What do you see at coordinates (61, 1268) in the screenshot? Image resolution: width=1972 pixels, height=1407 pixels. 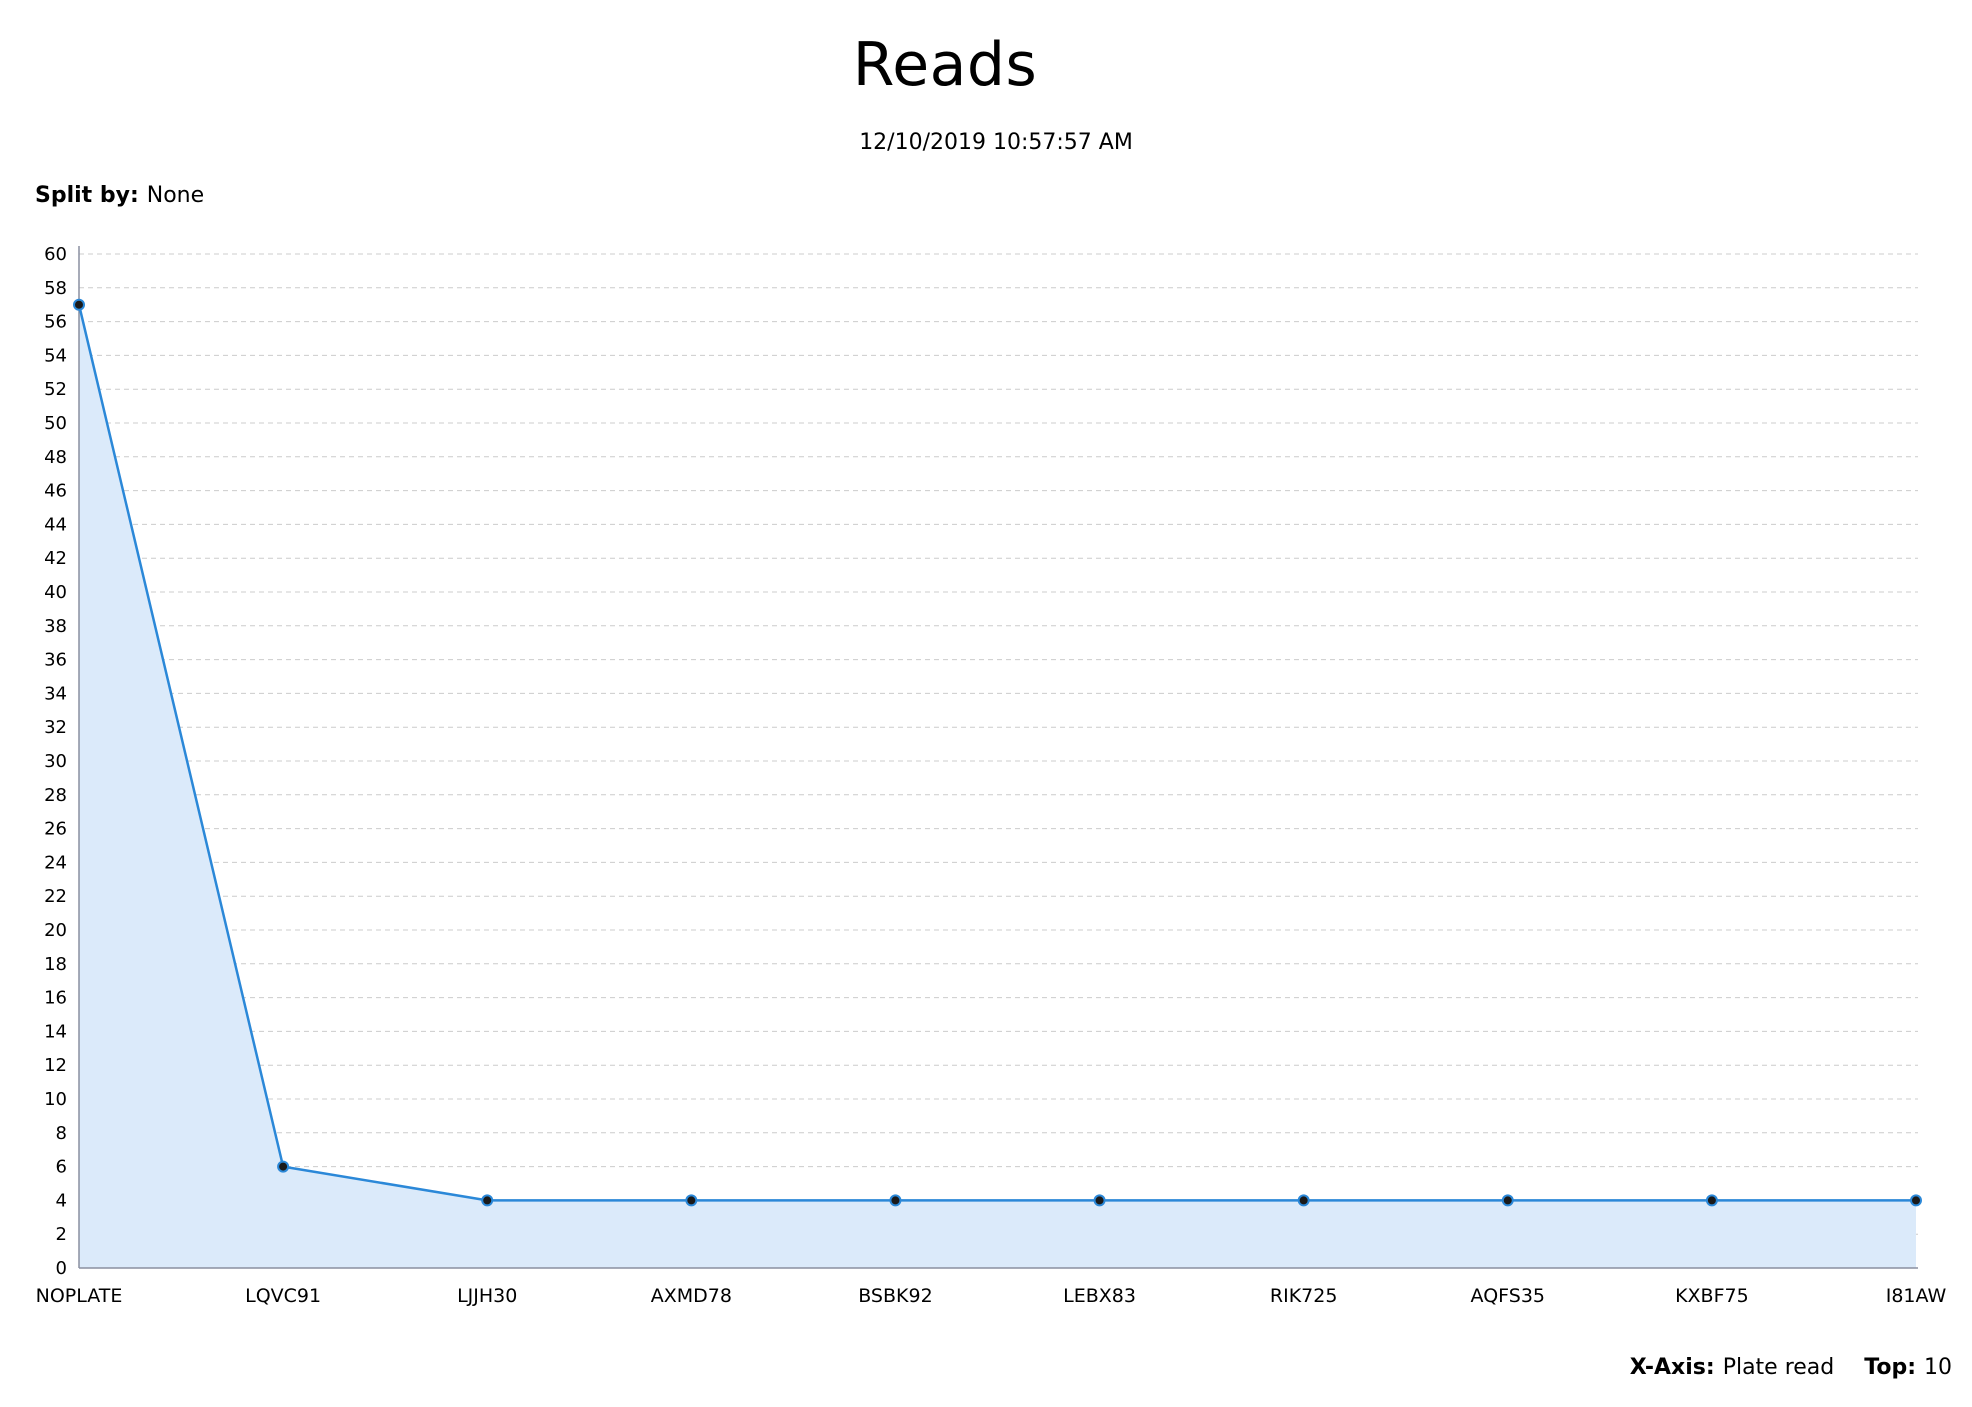 I see `y-tick-label: 0` at bounding box center [61, 1268].